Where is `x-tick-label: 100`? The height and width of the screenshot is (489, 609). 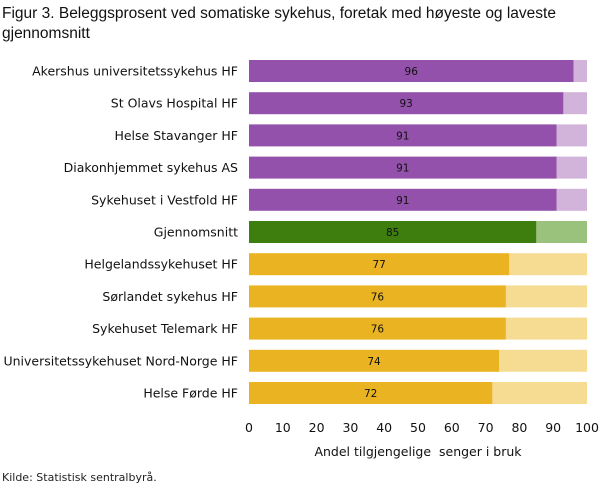
x-tick-label: 100 is located at coordinates (587, 427).